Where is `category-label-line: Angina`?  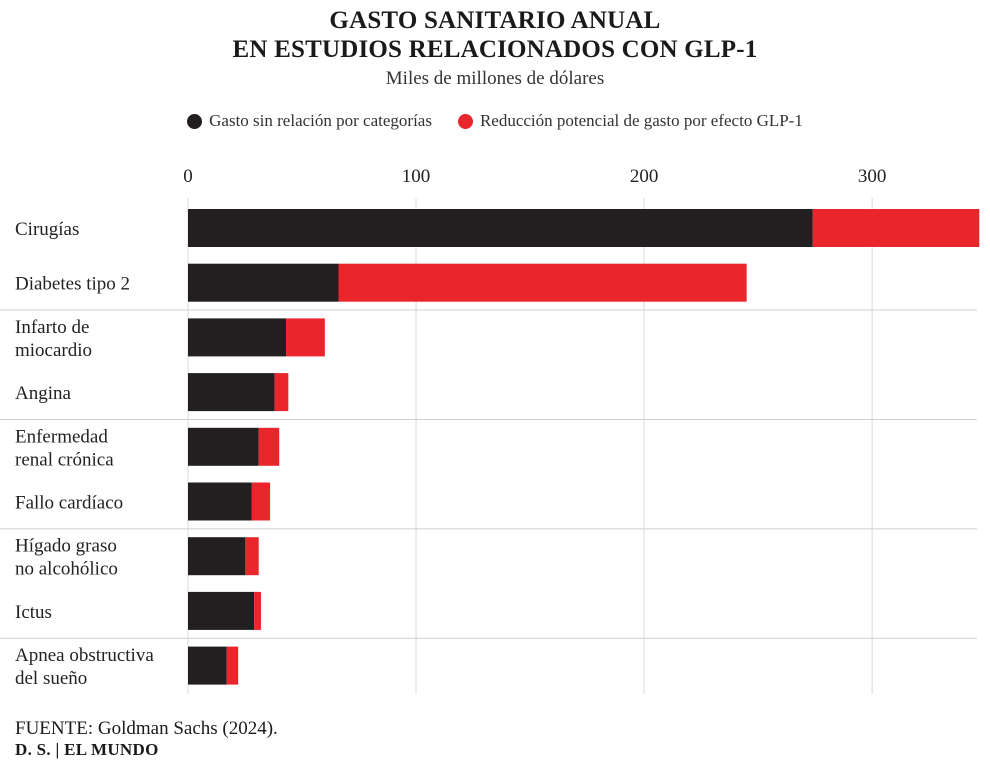 category-label-line: Angina is located at coordinates (43, 393).